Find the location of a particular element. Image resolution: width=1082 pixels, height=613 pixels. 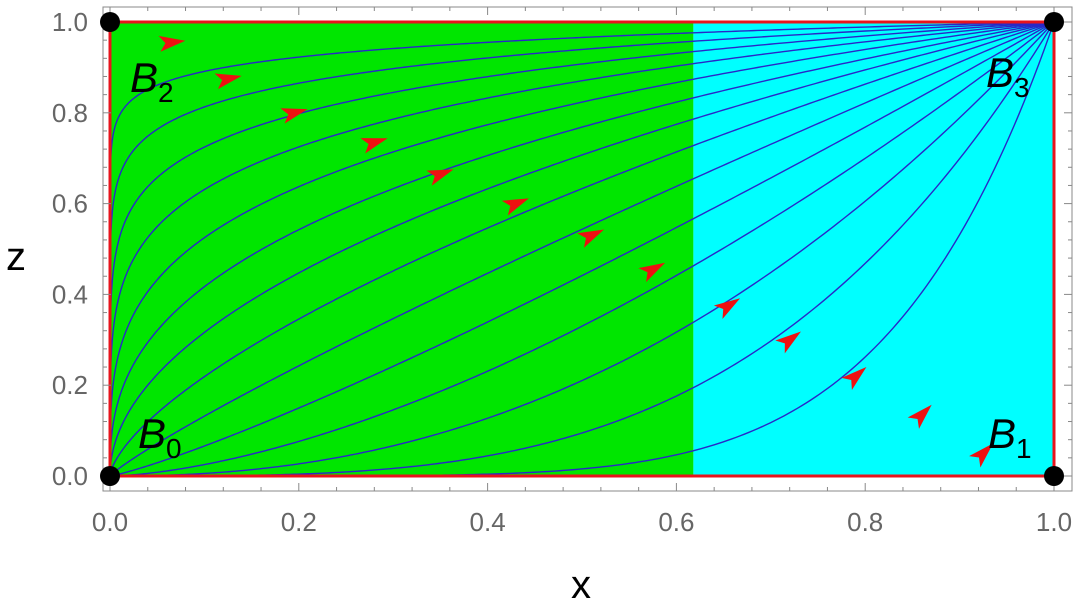

fixed-point-subscript: 3 is located at coordinates (1022, 87).